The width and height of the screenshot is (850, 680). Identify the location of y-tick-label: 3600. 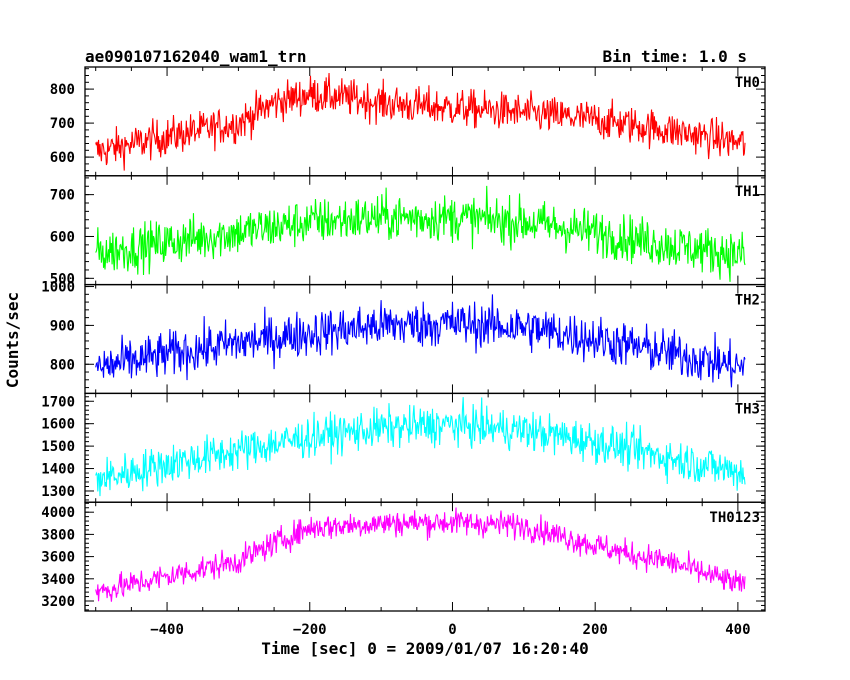
(58, 558).